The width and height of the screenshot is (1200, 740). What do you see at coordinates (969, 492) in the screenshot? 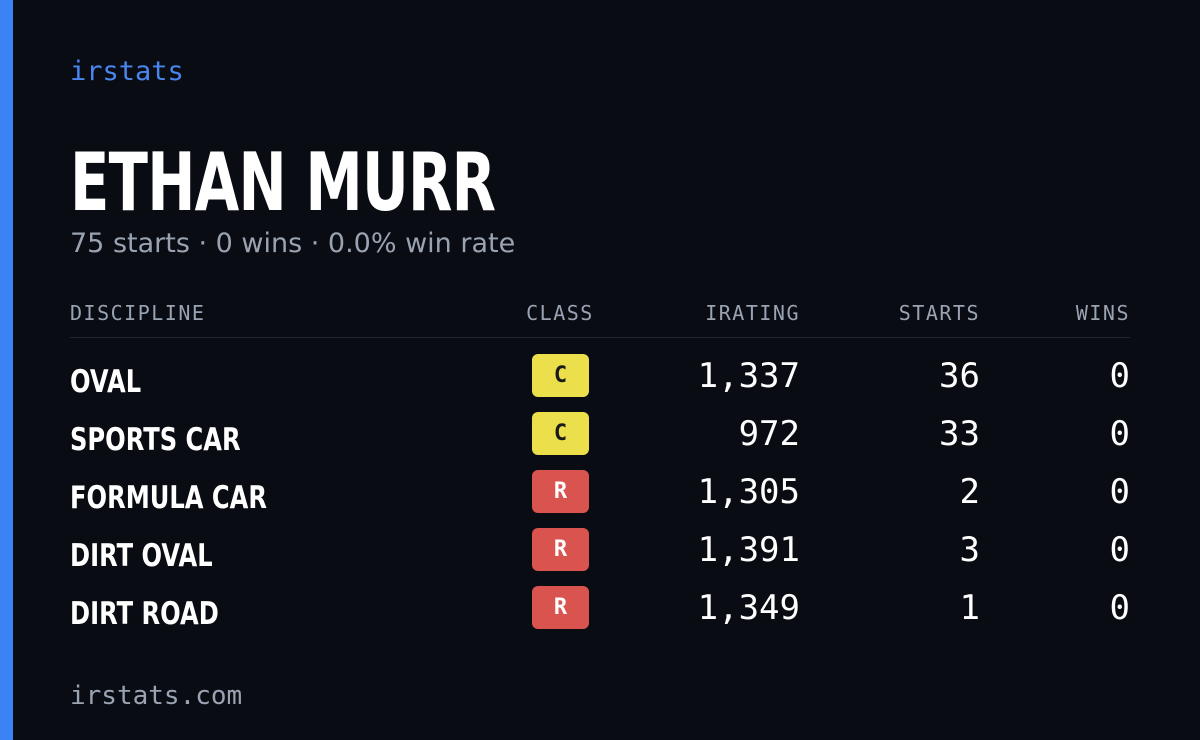
I see `starts-value: 2` at bounding box center [969, 492].